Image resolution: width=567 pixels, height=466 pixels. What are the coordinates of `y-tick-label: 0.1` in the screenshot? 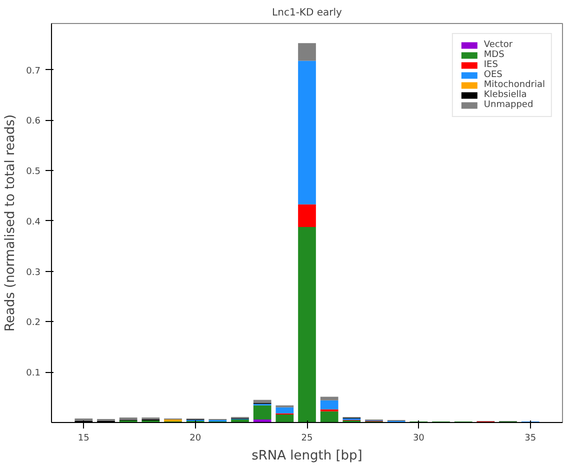 It's located at (33, 373).